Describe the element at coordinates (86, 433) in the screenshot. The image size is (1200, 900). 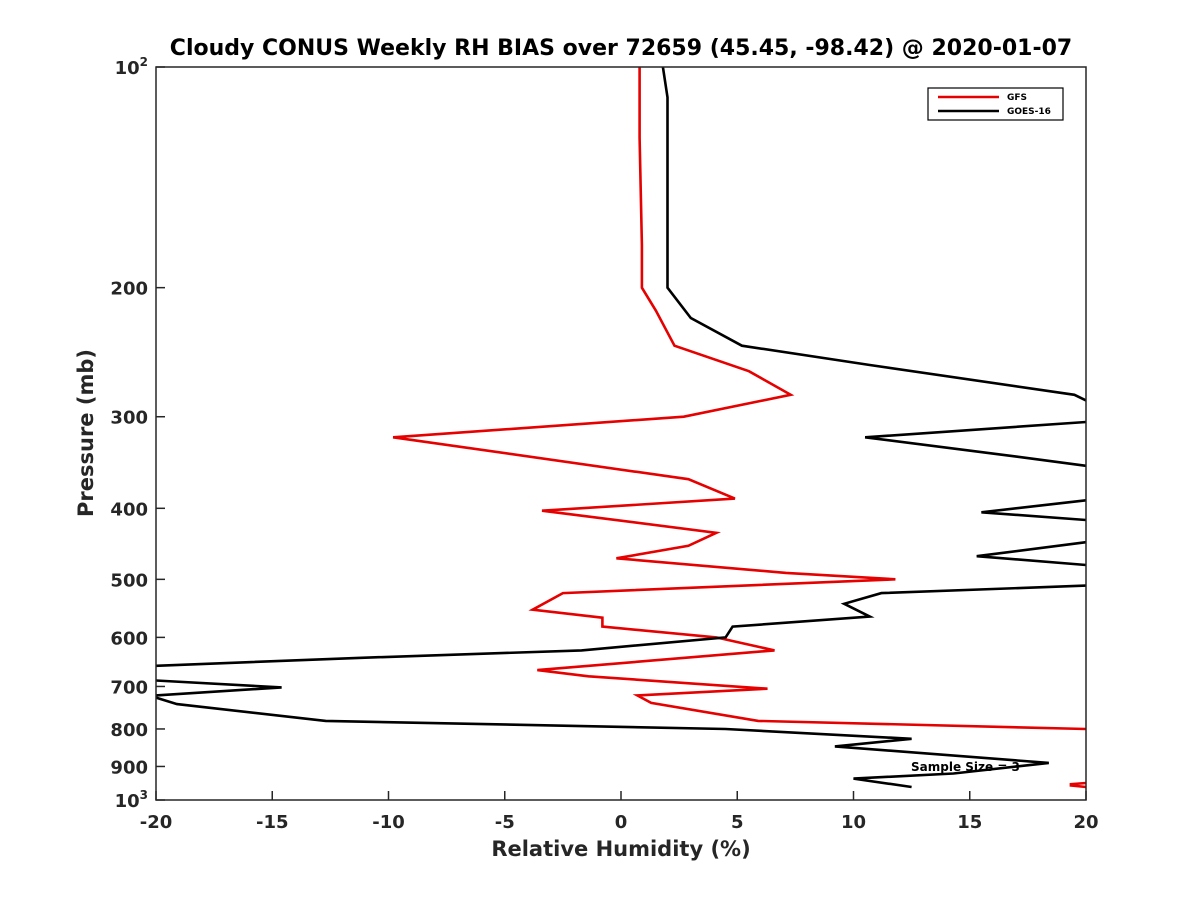
I see `y-axis-label: Pressure (mb)` at that location.